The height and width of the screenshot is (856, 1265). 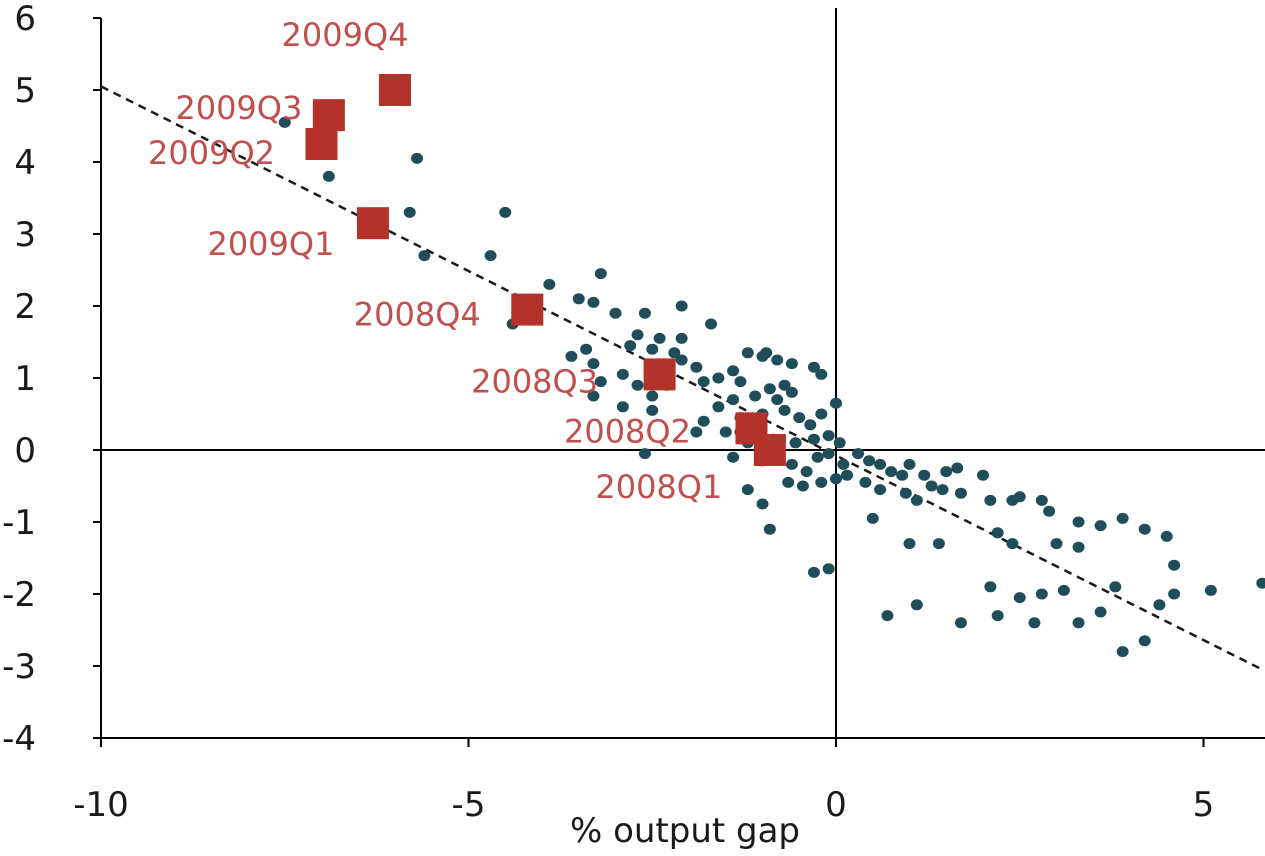 What do you see at coordinates (345, 35) in the screenshot?
I see `quarter-label: 2009Q4` at bounding box center [345, 35].